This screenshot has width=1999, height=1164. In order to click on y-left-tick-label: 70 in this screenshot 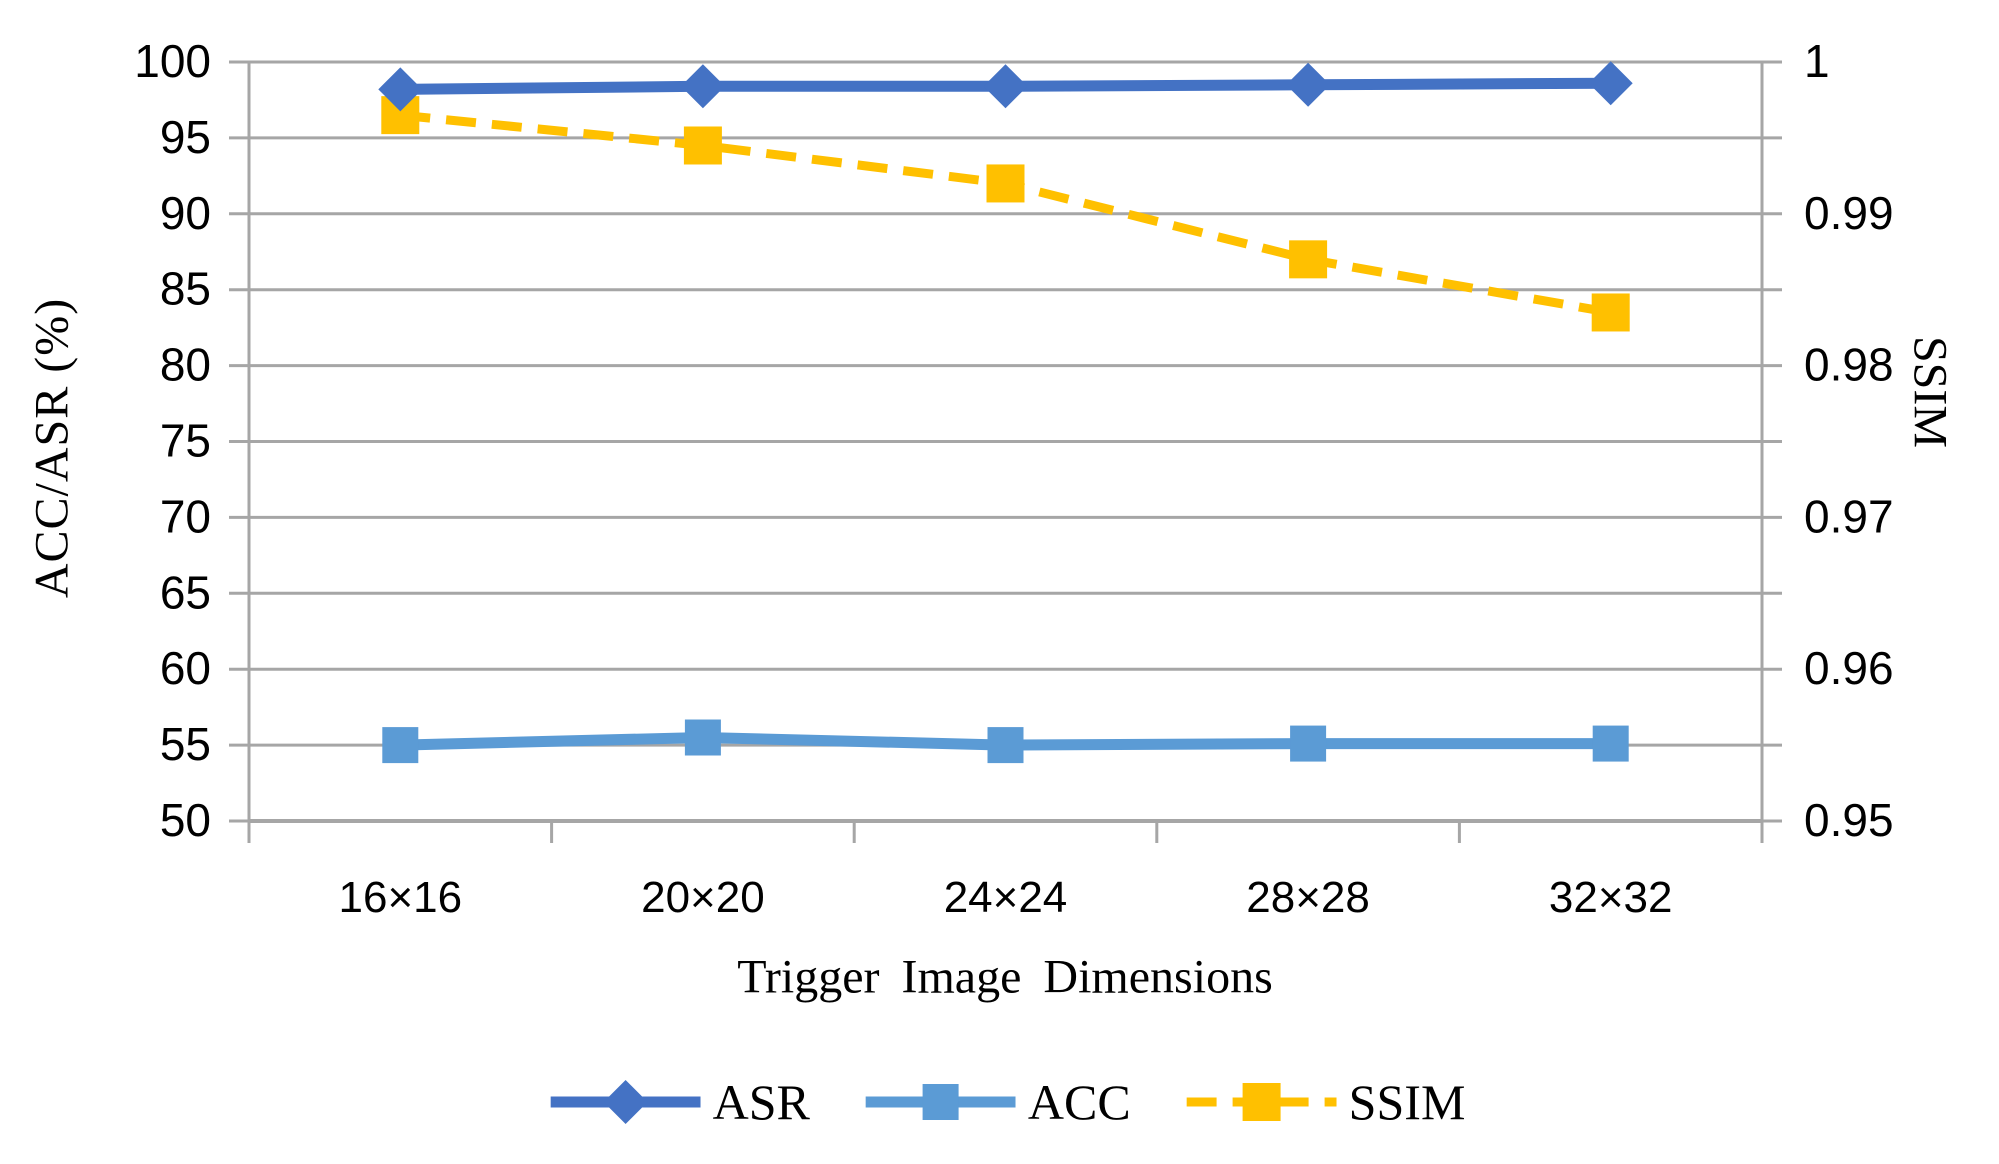, I will do `click(185, 516)`.